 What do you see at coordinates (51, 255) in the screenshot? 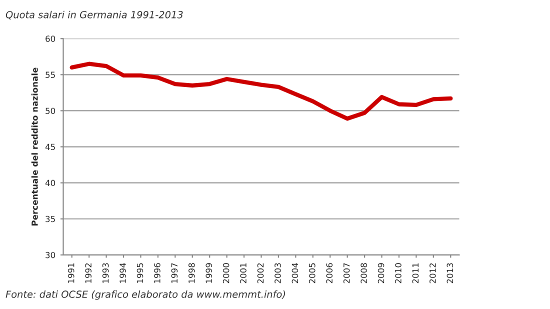
I see `y-tick-label: 30` at bounding box center [51, 255].